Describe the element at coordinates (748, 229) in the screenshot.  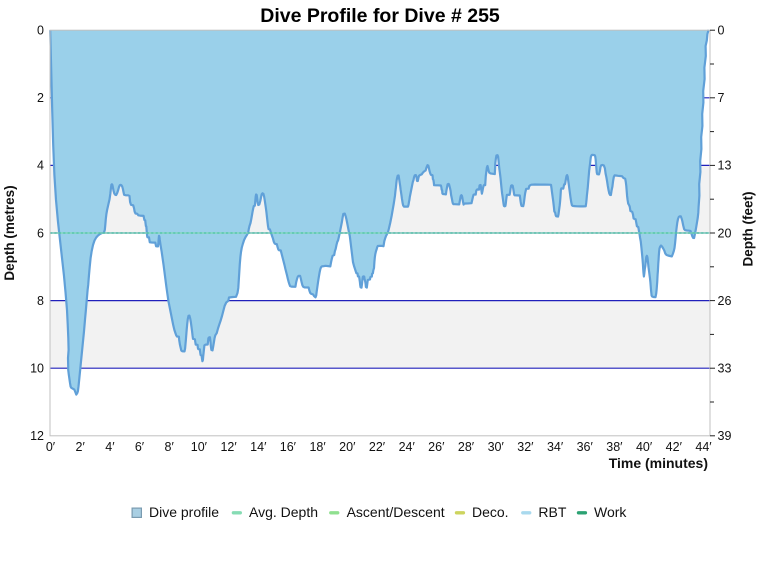
I see `svg-text: Depth (feet)` at that location.